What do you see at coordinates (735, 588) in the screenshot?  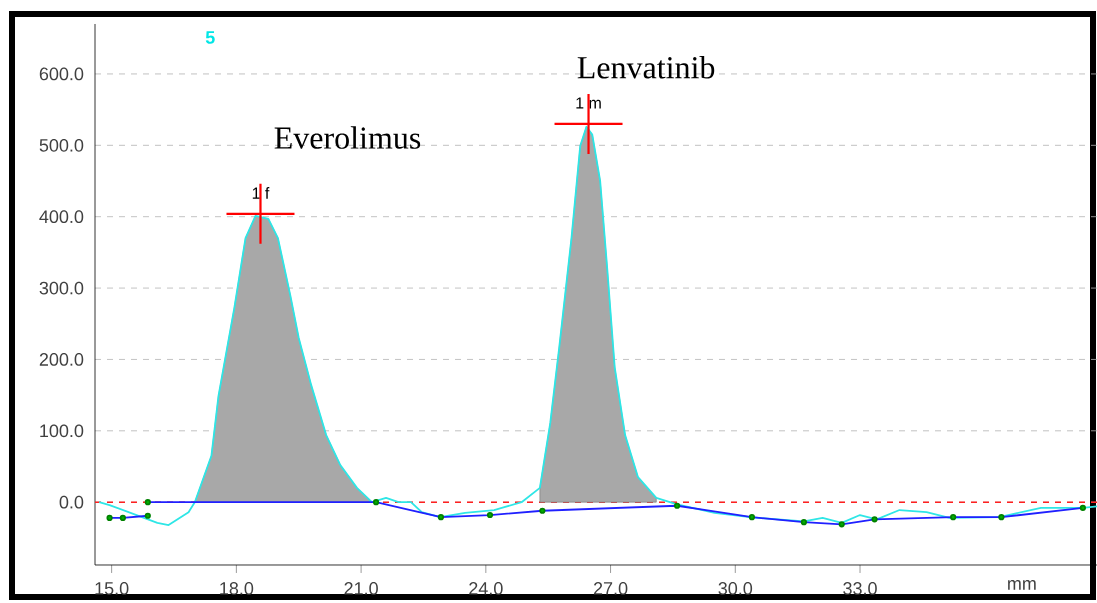 I see `x-tick-label: 30.0` at bounding box center [735, 588].